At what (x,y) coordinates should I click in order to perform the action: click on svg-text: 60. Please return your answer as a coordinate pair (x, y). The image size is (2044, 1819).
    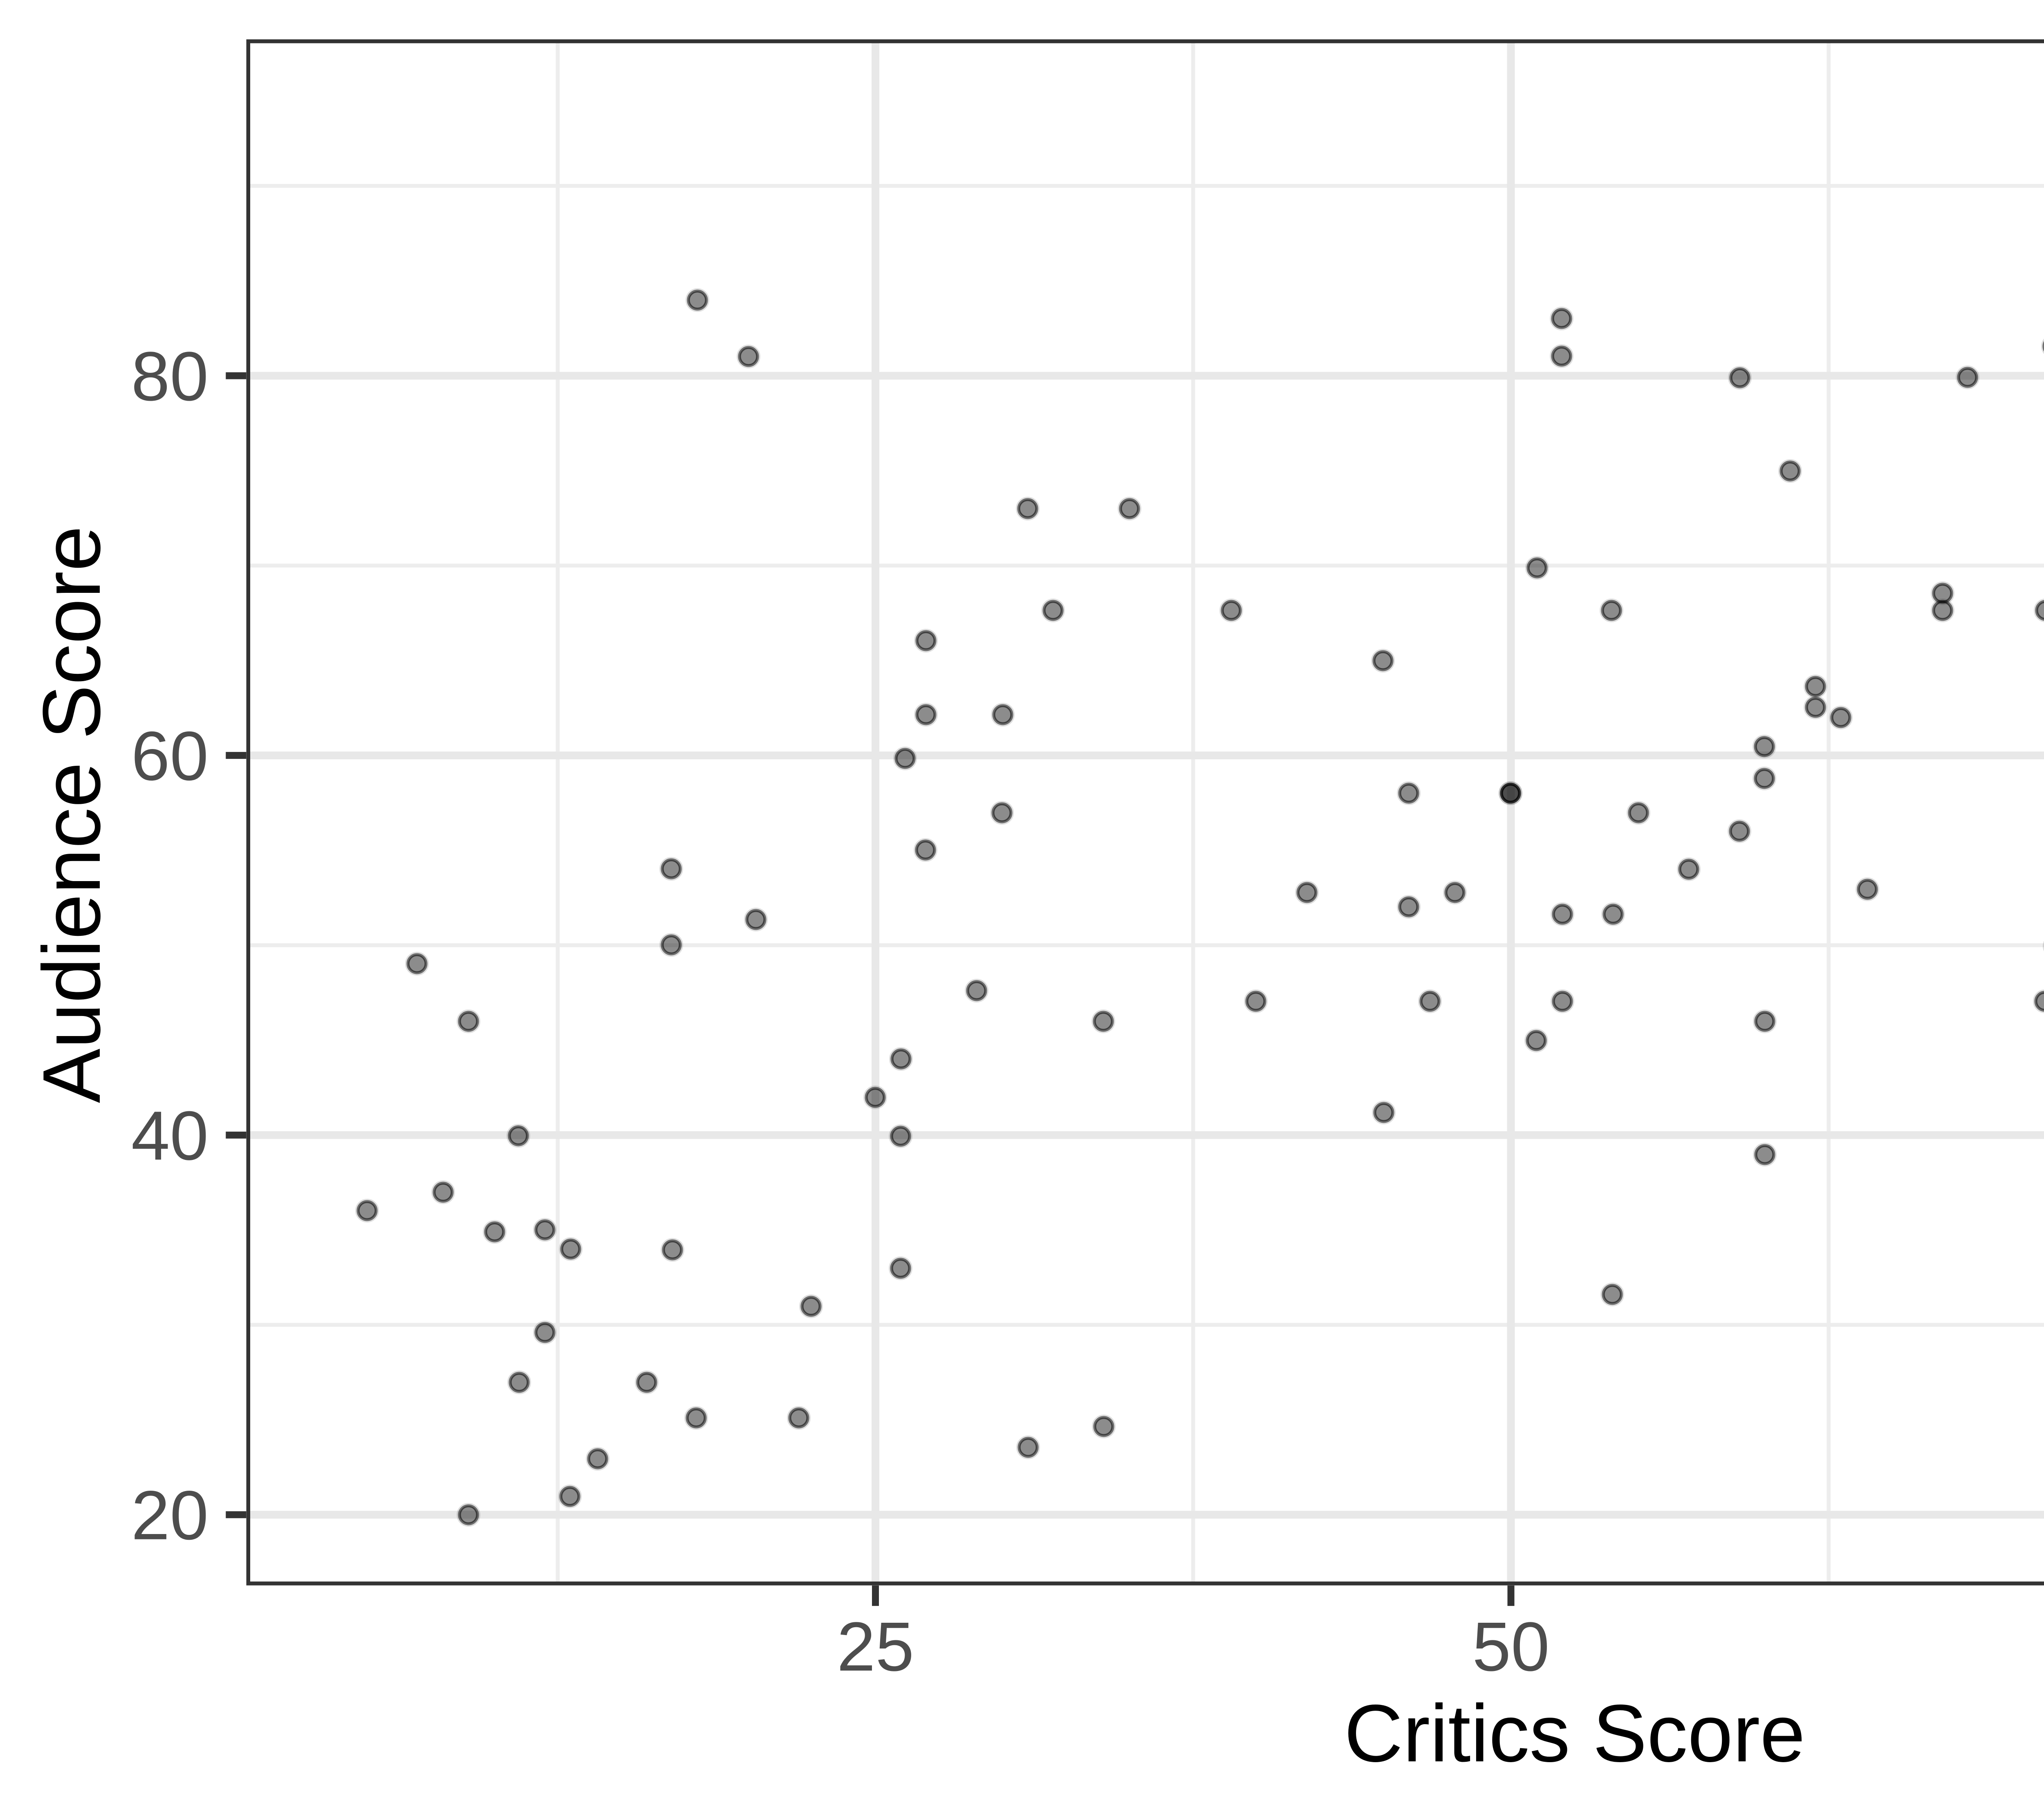
    Looking at the image, I should click on (169, 756).